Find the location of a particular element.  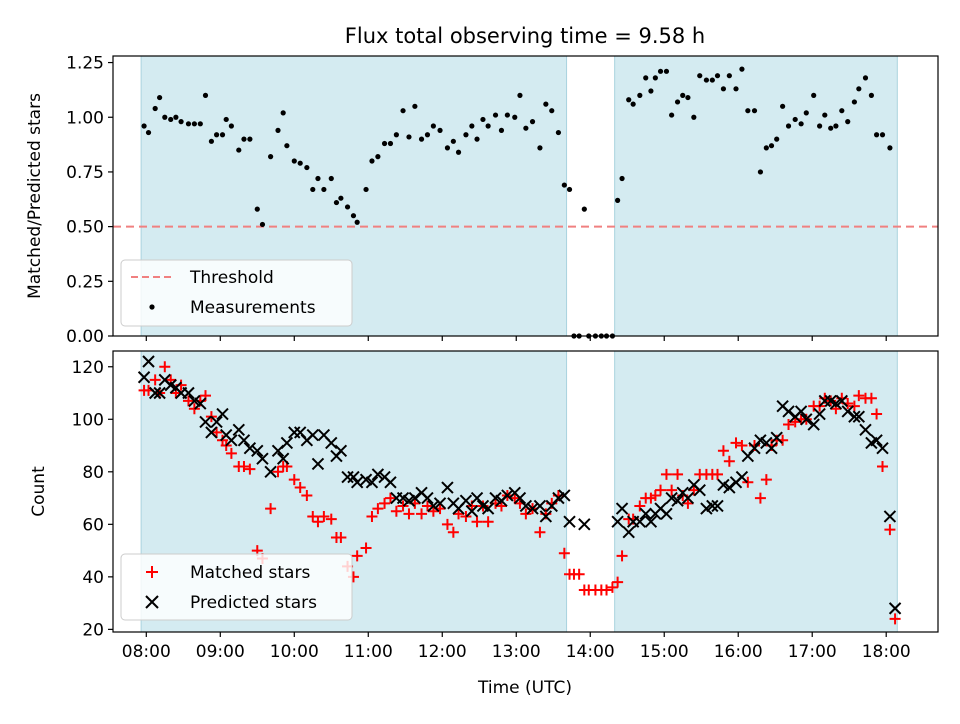

x-tick-label: 15:00 is located at coordinates (664, 652).